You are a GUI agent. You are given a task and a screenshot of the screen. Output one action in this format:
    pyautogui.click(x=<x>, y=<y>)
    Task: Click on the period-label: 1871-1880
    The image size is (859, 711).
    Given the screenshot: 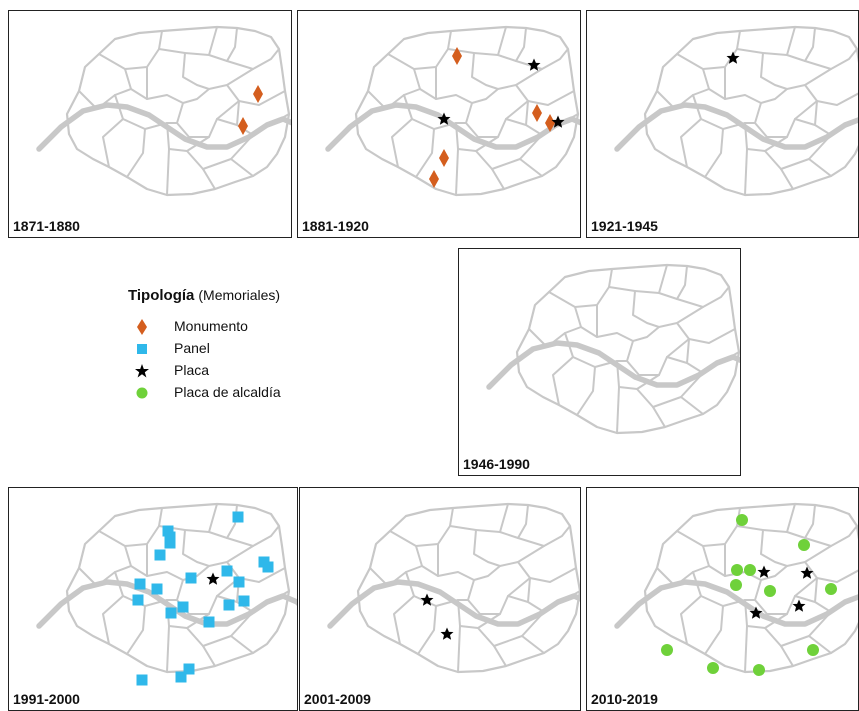 What is the action you would take?
    pyautogui.click(x=46, y=226)
    